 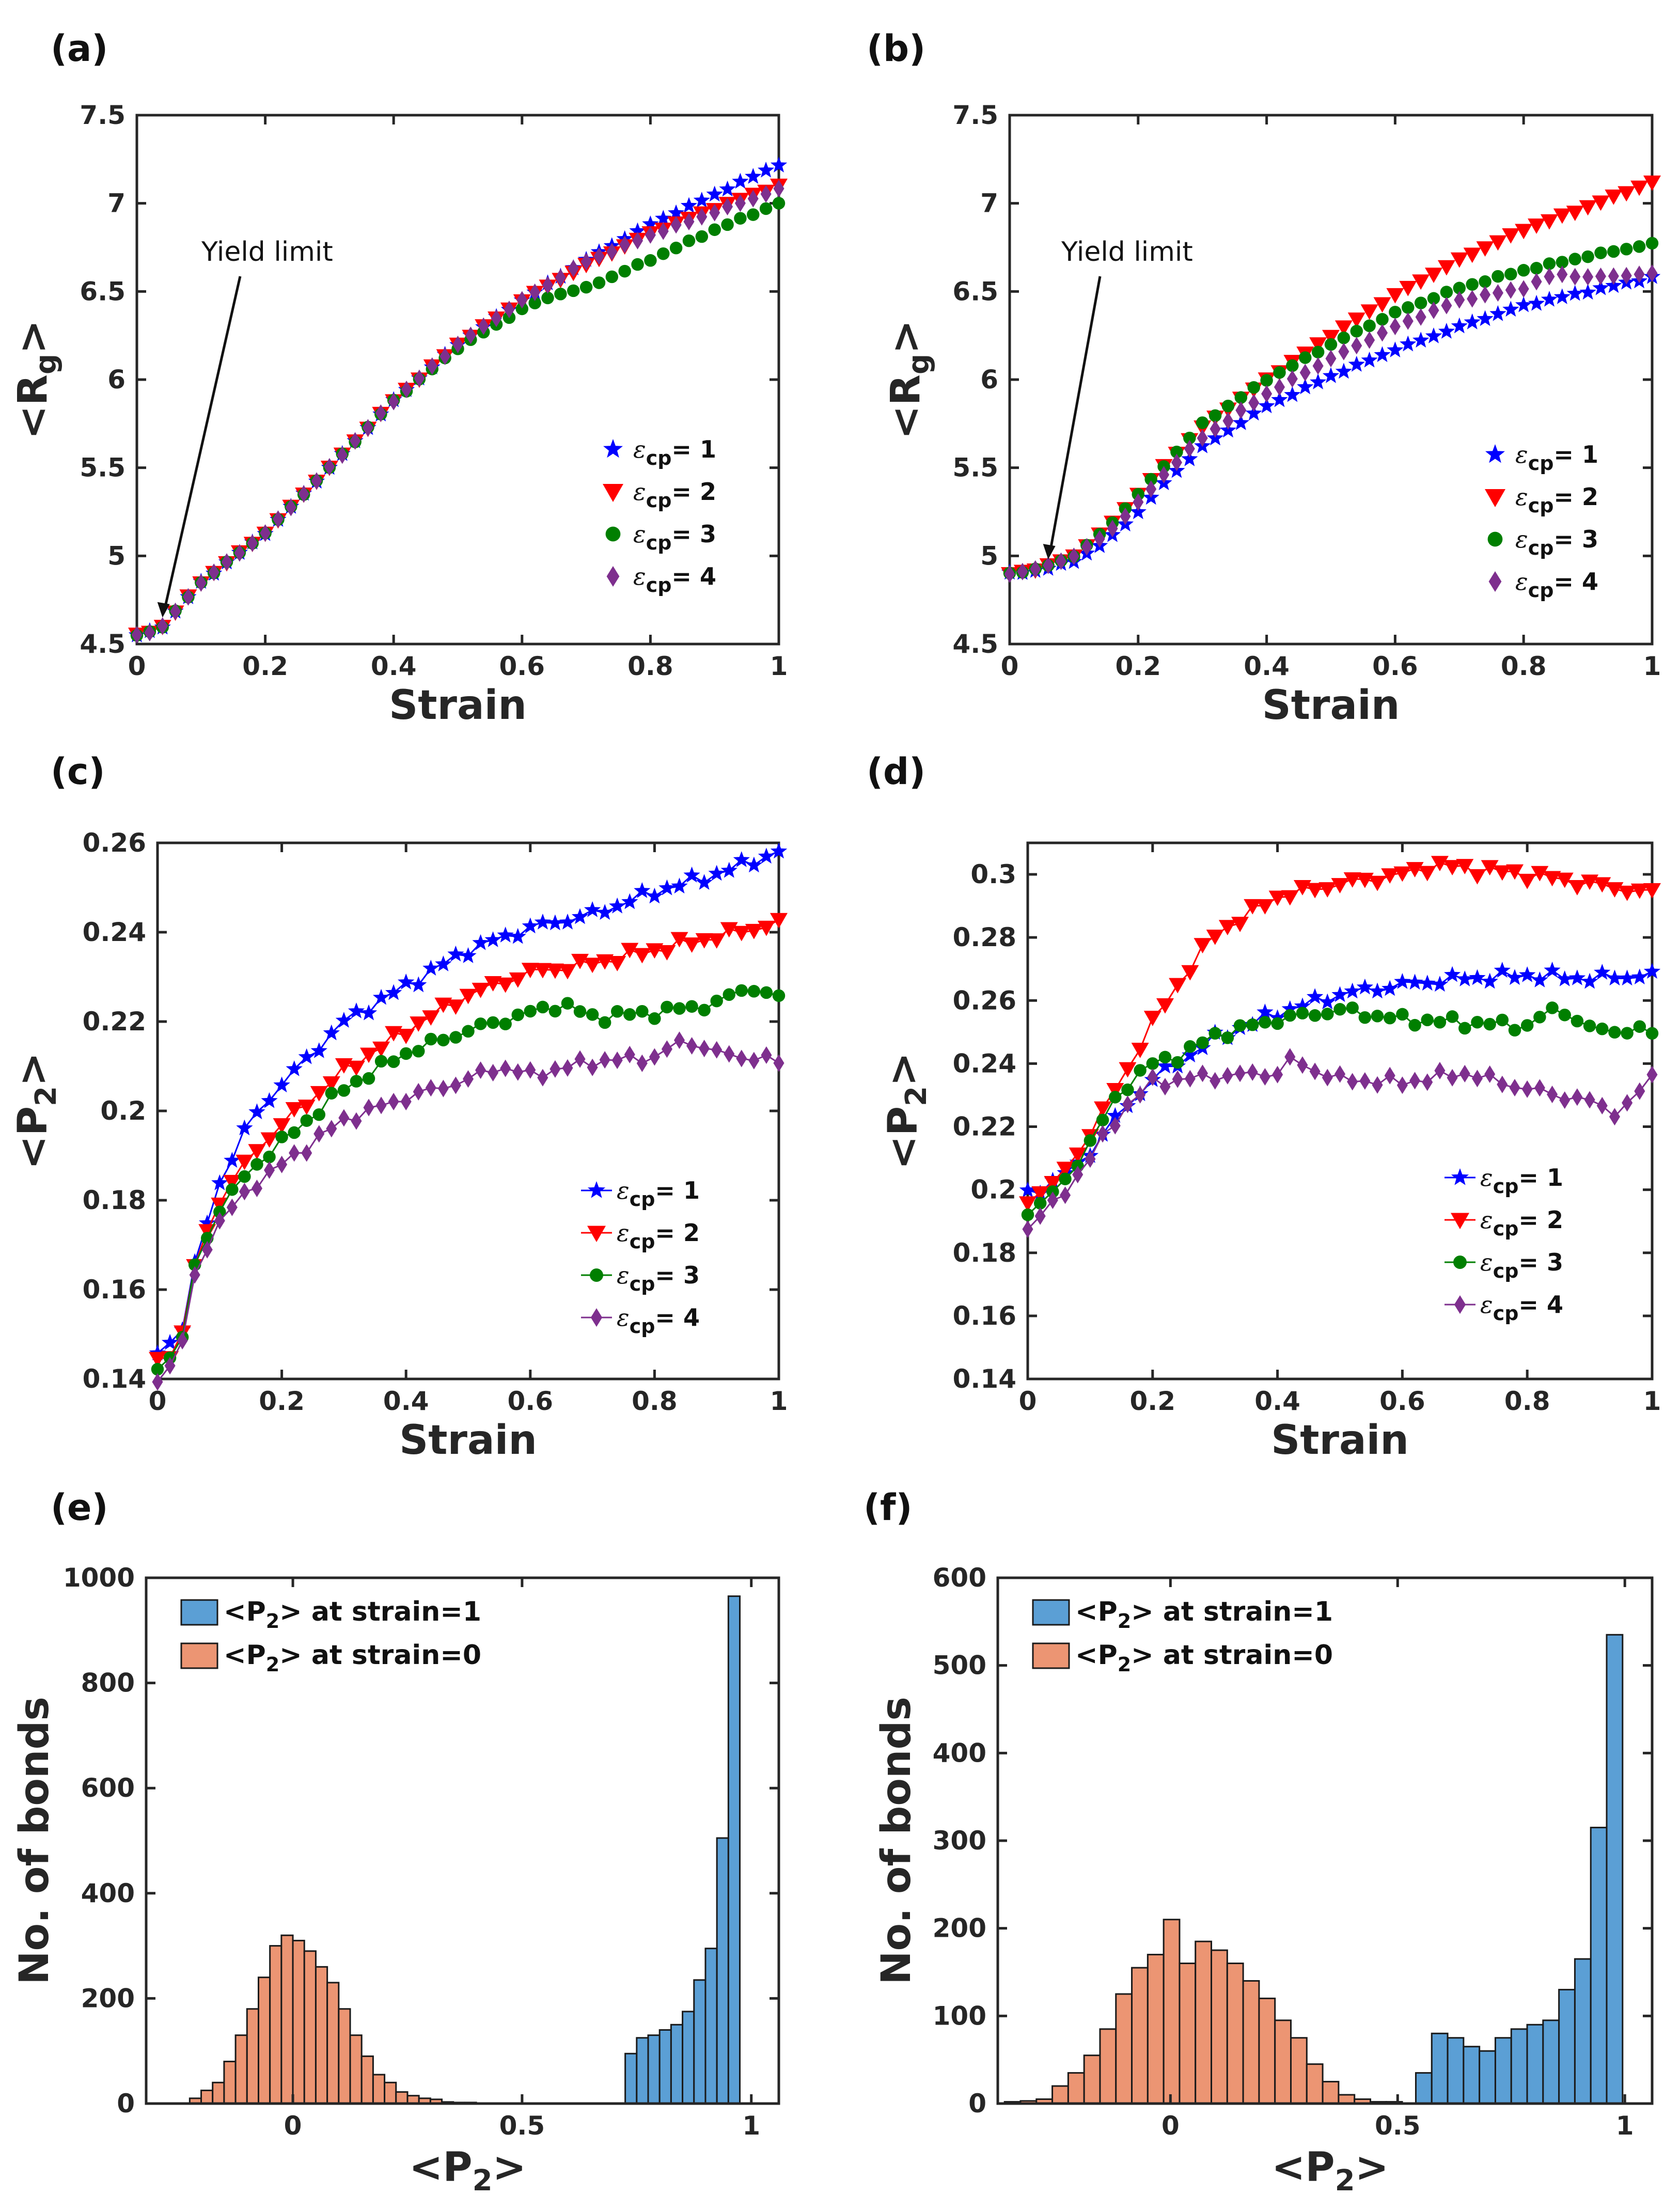 I want to click on panel-label-f: (f), so click(x=887, y=1507).